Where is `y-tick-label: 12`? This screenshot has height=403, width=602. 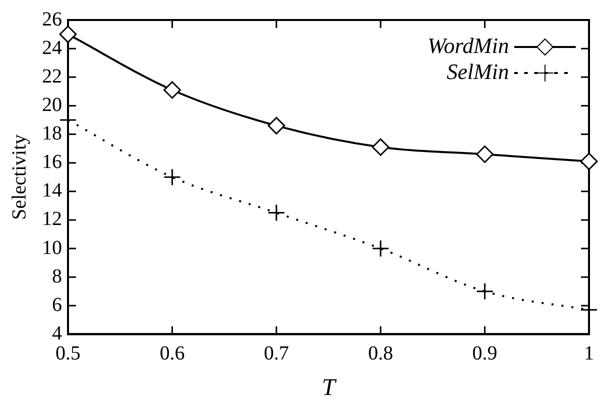 y-tick-label: 12 is located at coordinates (52, 219).